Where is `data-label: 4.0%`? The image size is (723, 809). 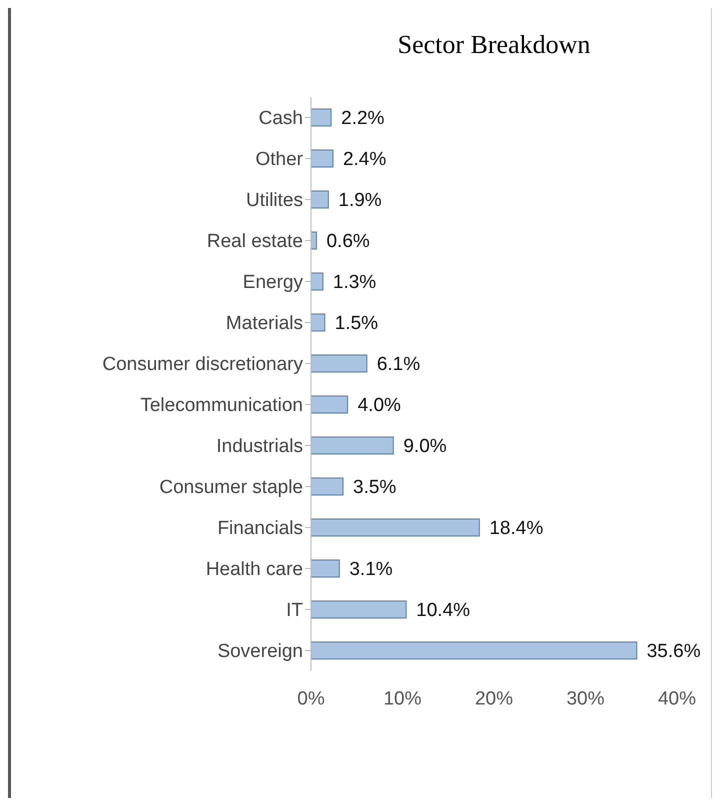
data-label: 4.0% is located at coordinates (380, 405).